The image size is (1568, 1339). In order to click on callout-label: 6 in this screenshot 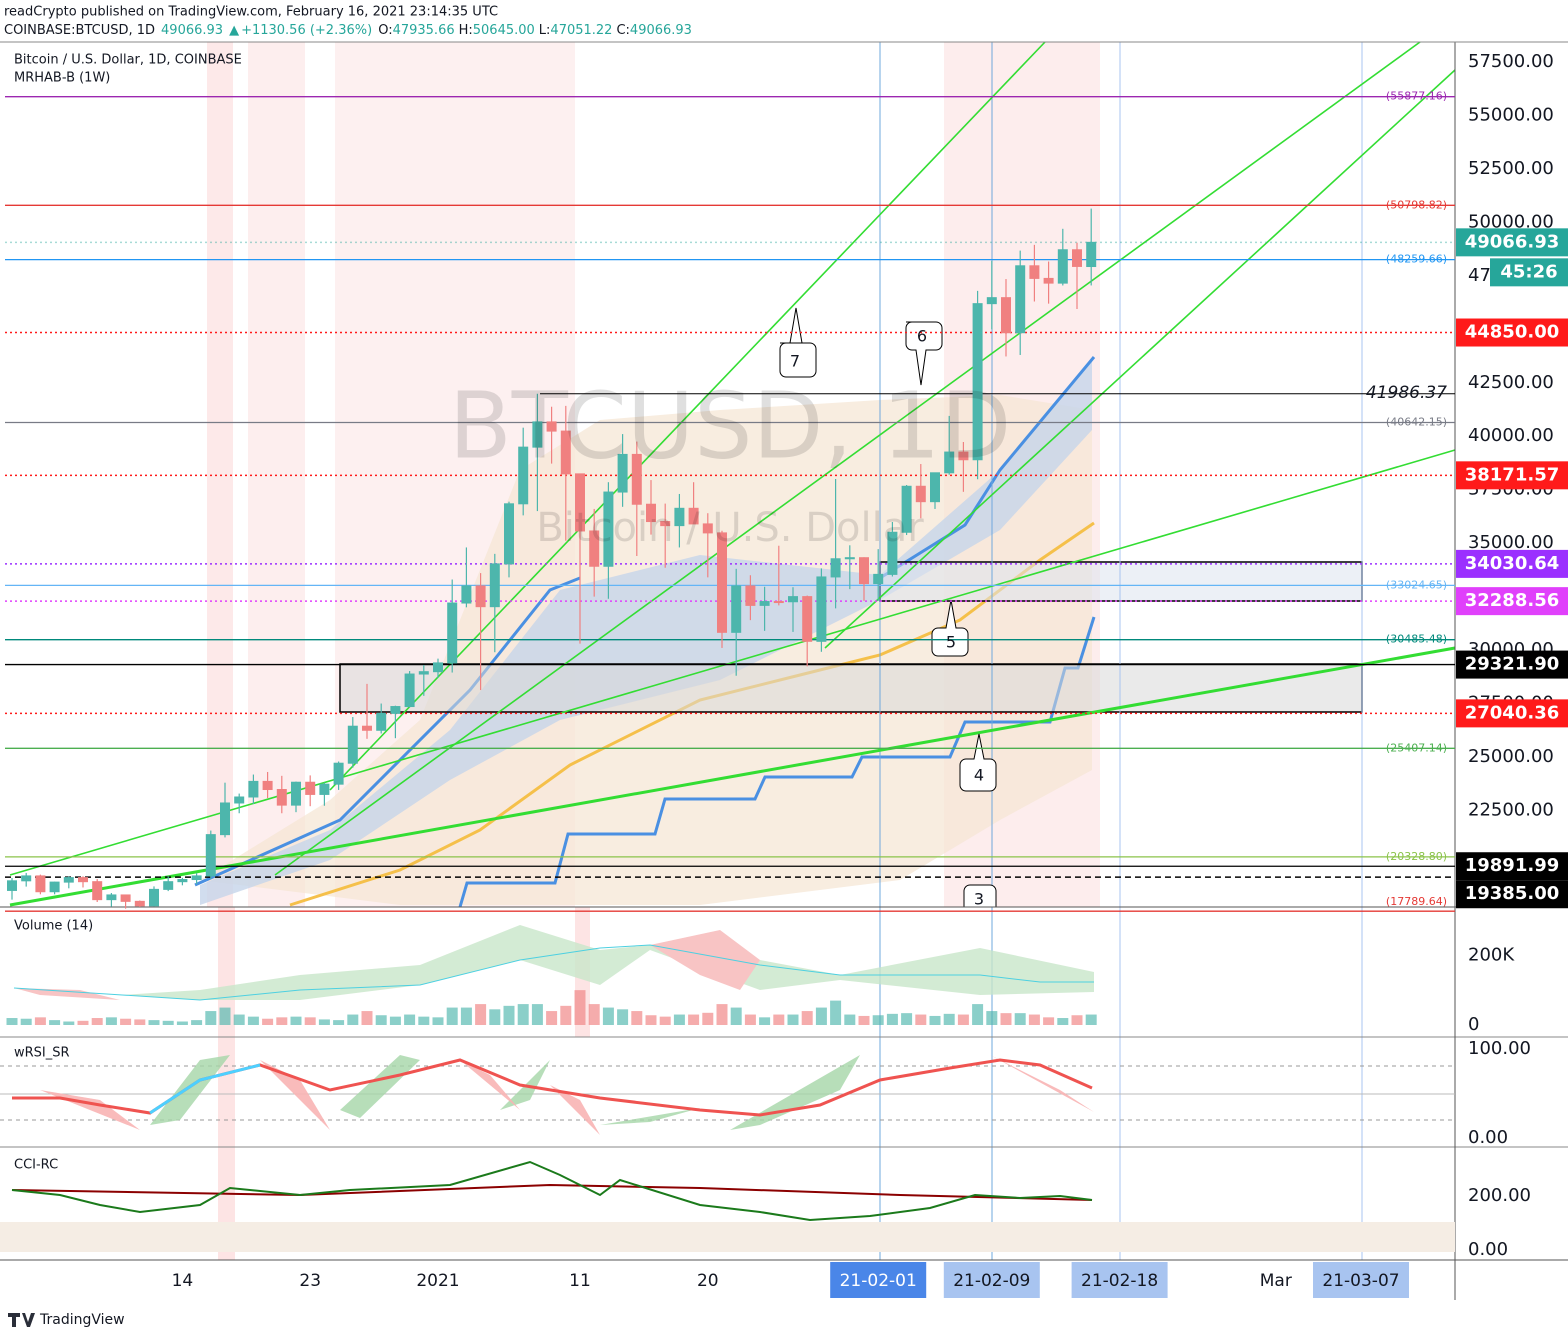, I will do `click(922, 336)`.